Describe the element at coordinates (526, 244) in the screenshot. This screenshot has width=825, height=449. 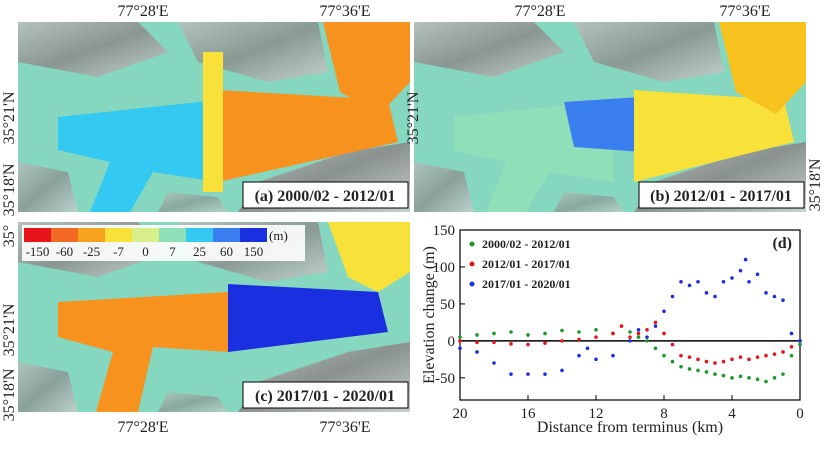
I see `legend-label: 2000/02 - 2012/01` at that location.